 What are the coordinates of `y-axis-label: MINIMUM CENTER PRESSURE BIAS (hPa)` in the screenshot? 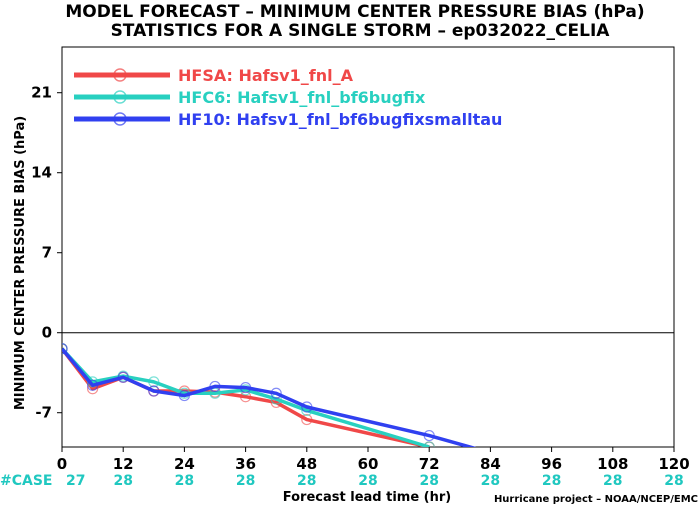 It's located at (20, 263).